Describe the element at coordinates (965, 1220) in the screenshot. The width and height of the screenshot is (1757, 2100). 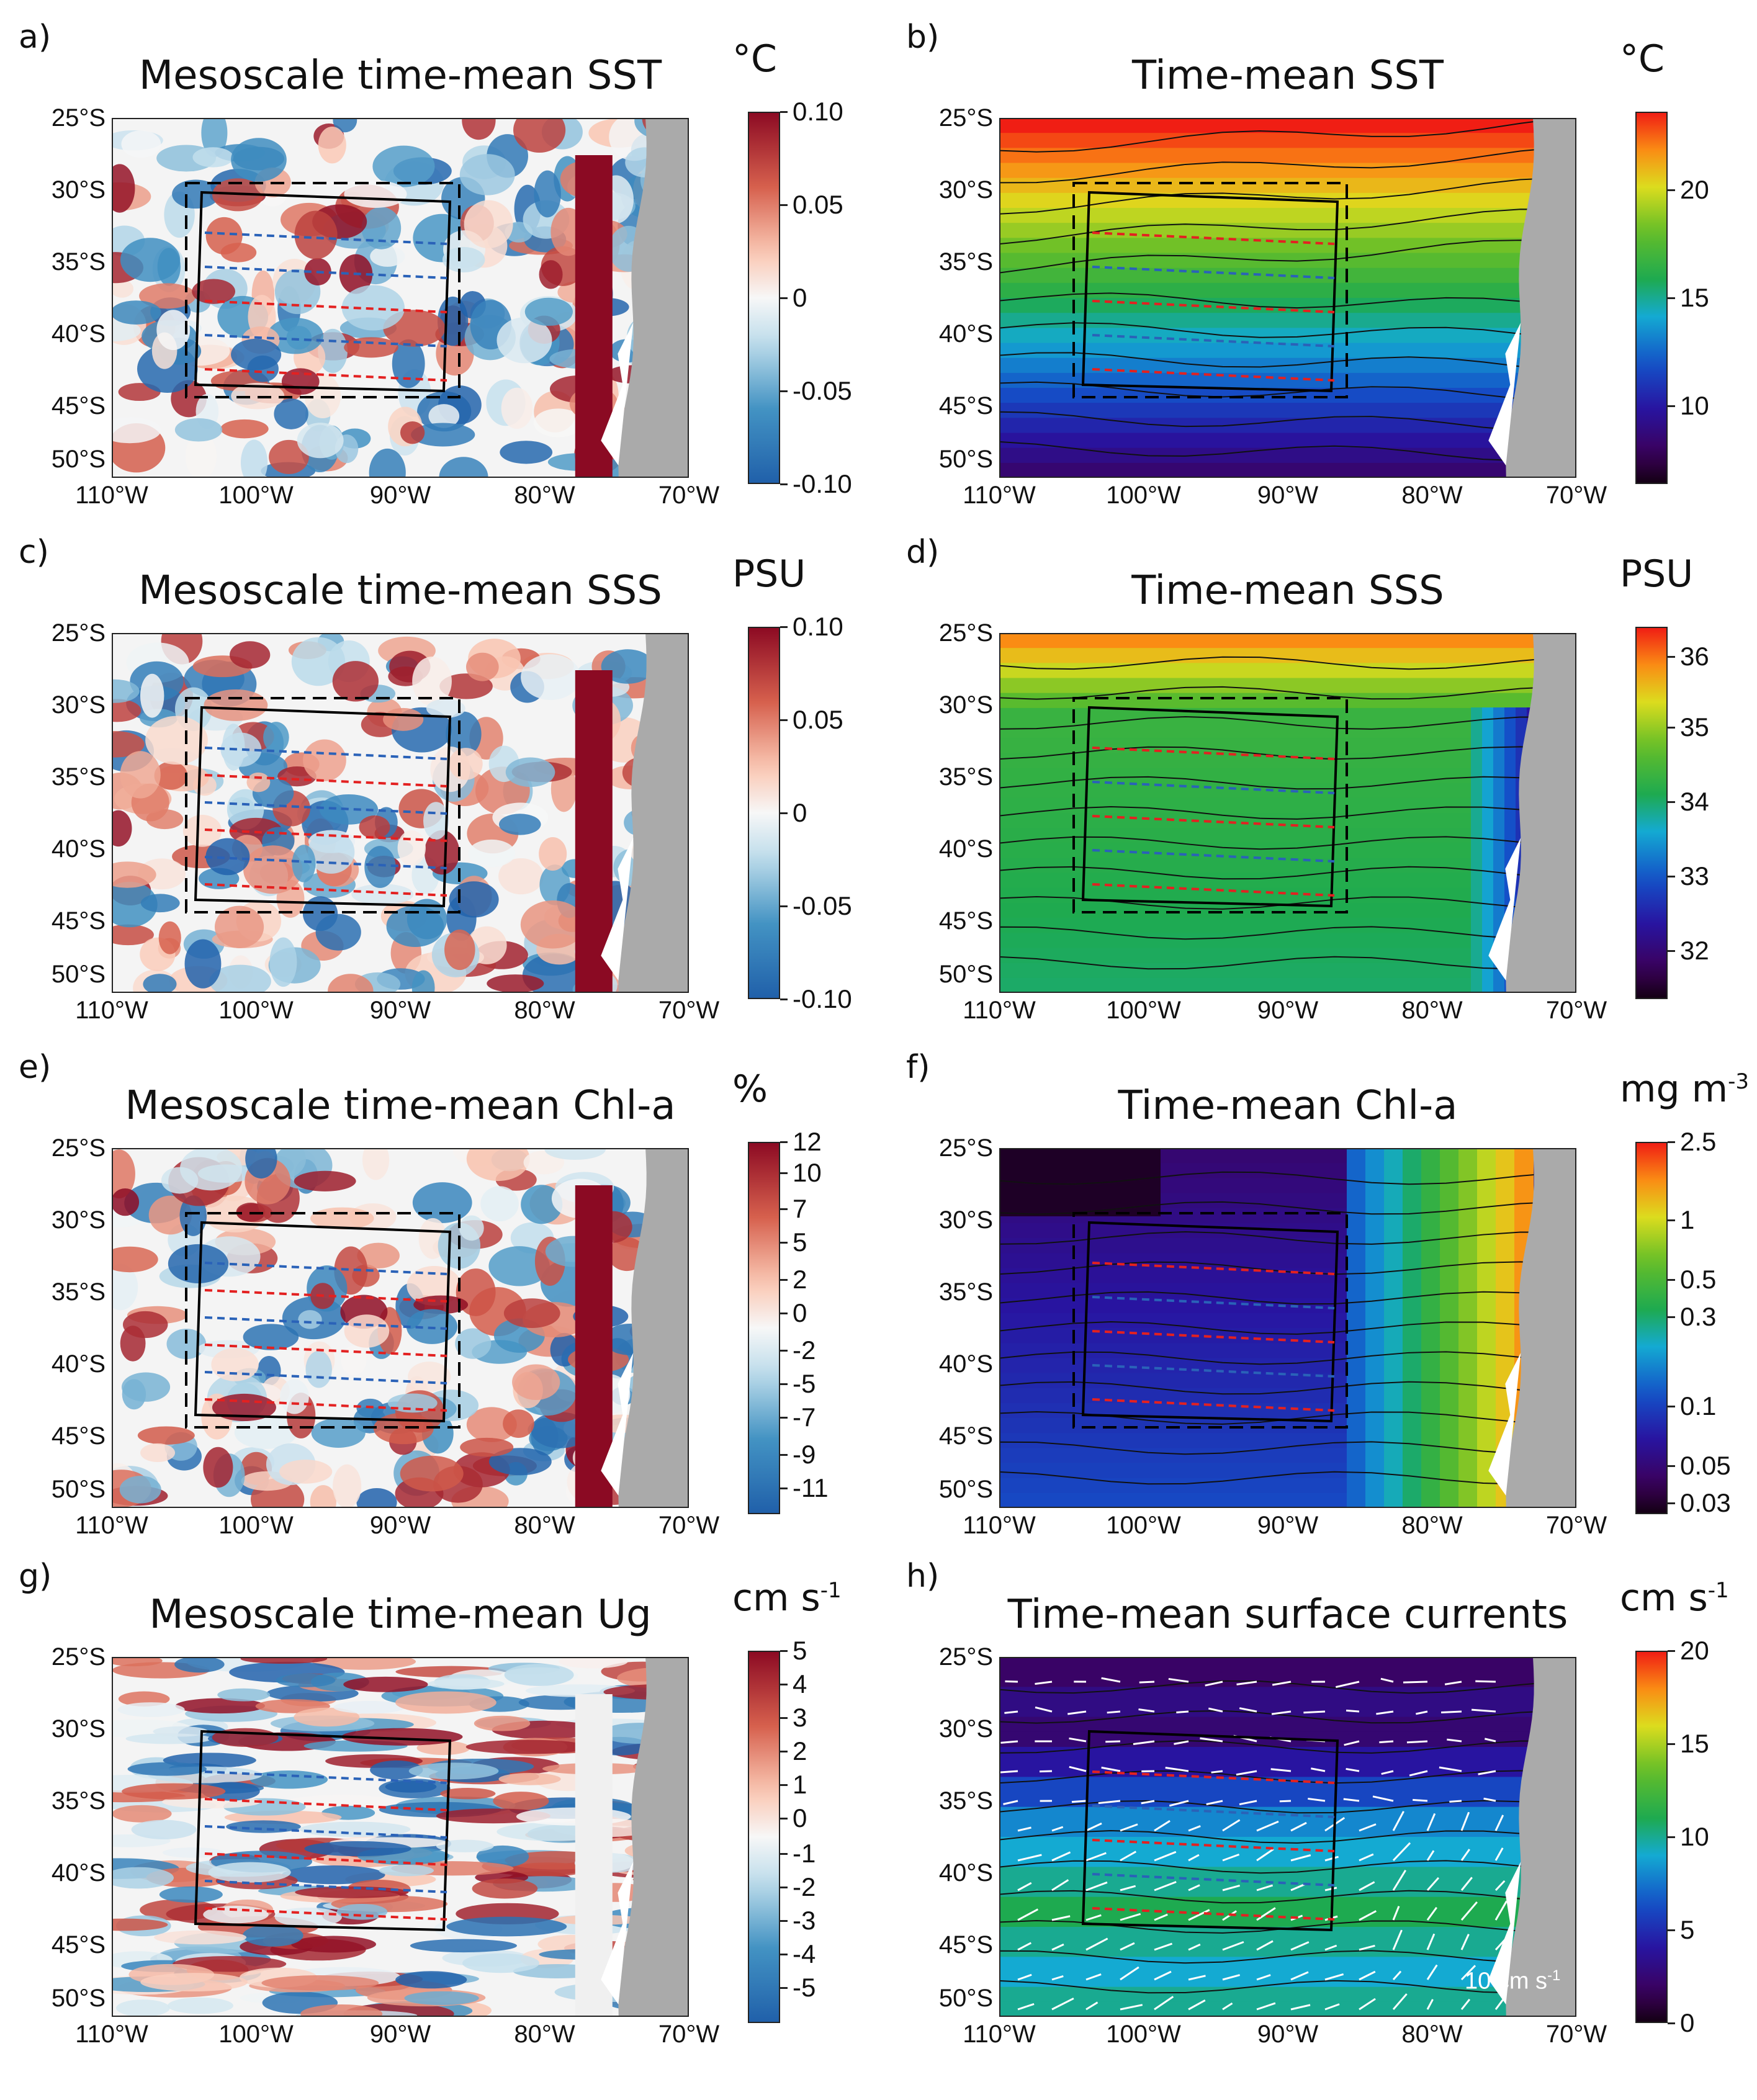
I see `lat-tick-label: 30°S` at that location.